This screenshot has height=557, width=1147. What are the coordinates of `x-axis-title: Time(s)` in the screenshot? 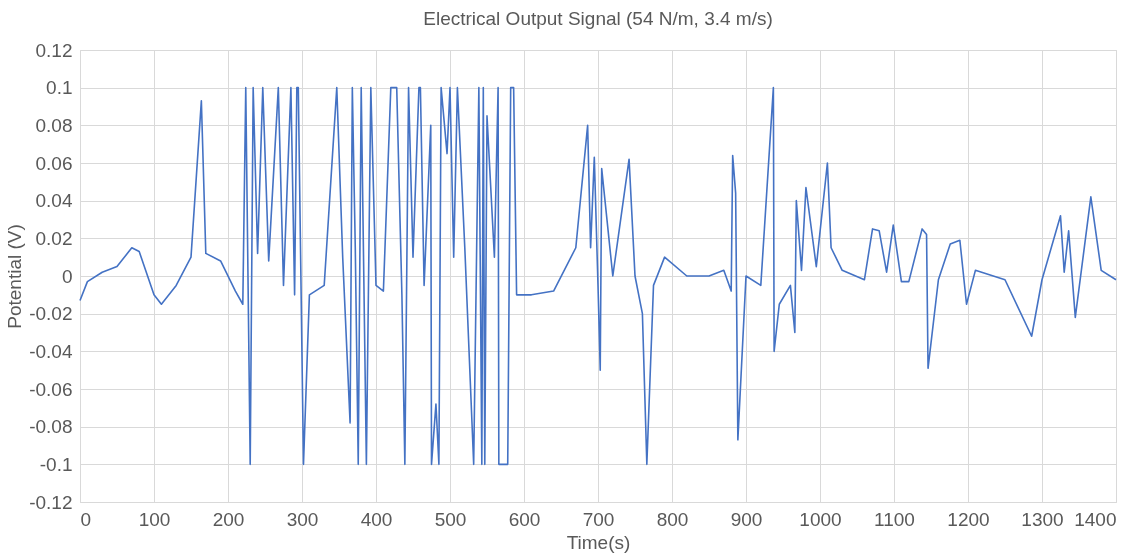 It's located at (598, 542).